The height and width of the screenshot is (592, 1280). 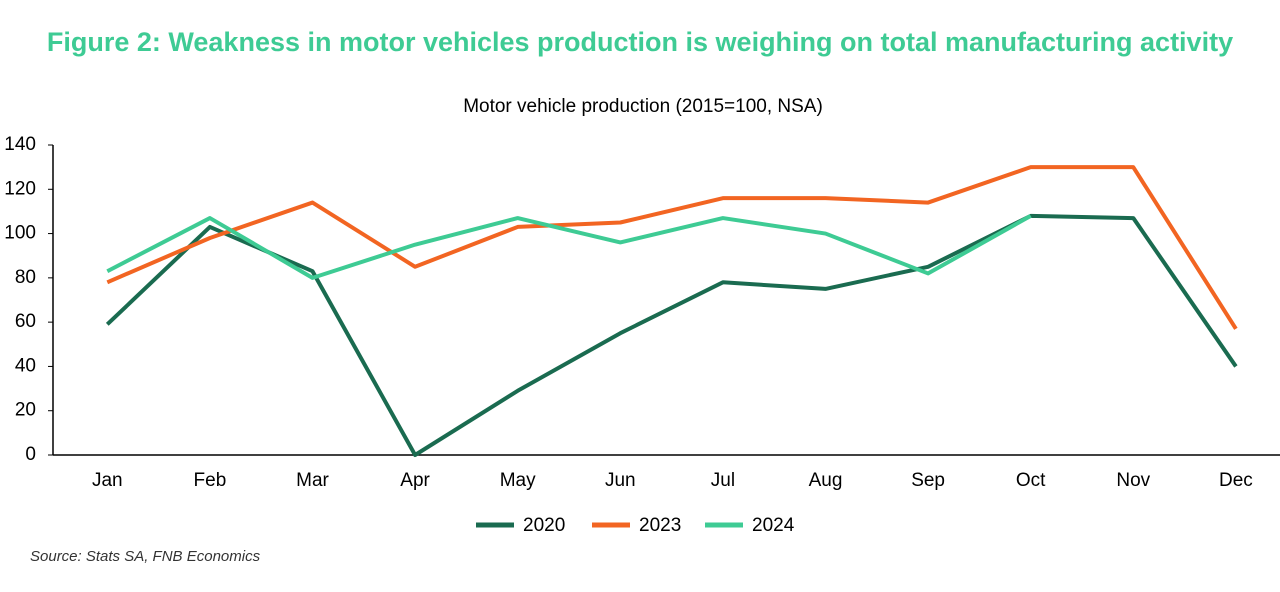 I want to click on x-tick-label: Mar, so click(x=312, y=480).